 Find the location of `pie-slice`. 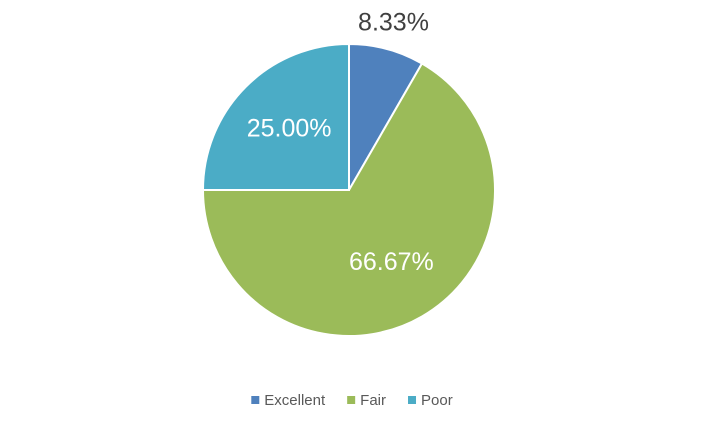

pie-slice is located at coordinates (275, 116).